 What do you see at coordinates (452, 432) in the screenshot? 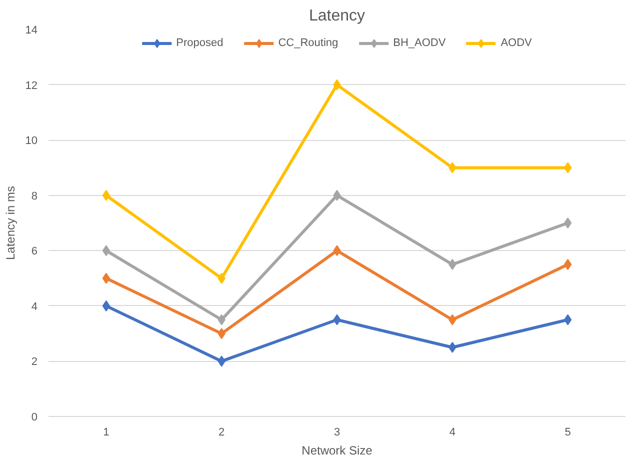
I see `x-tick-label: 4` at bounding box center [452, 432].